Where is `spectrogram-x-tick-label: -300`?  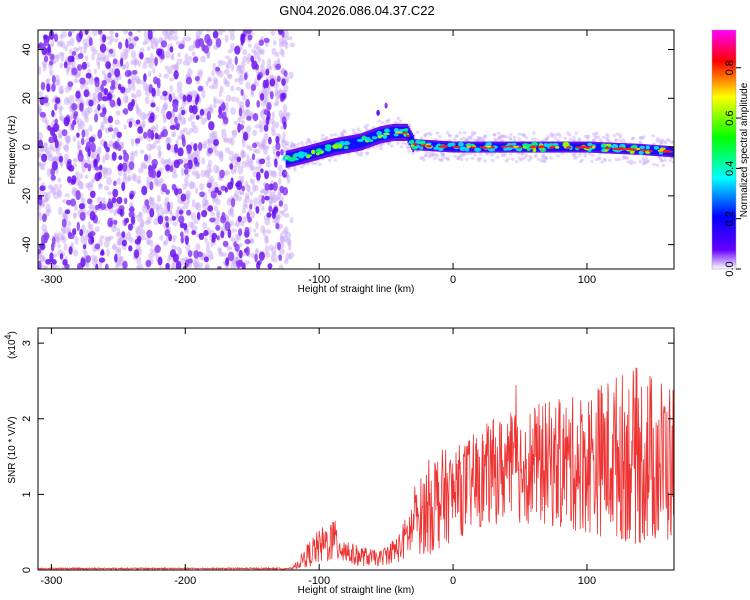 spectrogram-x-tick-label: -300 is located at coordinates (51, 280).